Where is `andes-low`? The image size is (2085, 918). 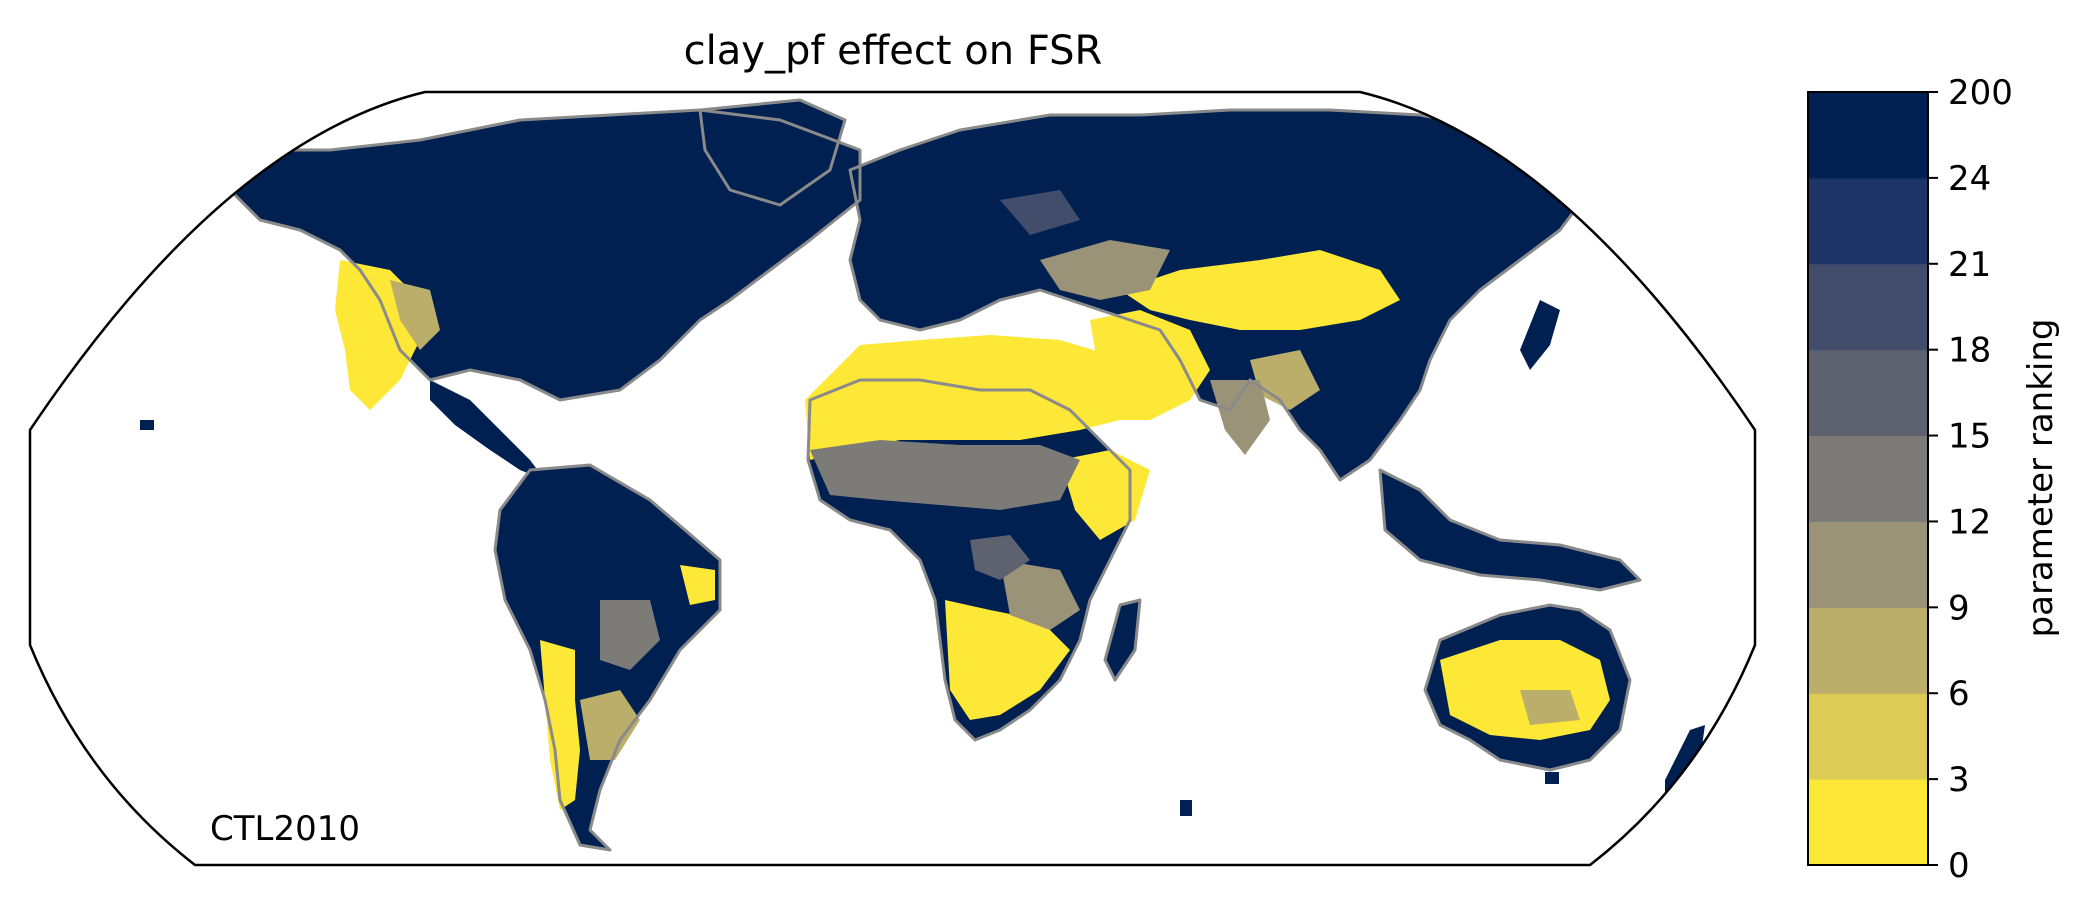
andes-low is located at coordinates (560, 725).